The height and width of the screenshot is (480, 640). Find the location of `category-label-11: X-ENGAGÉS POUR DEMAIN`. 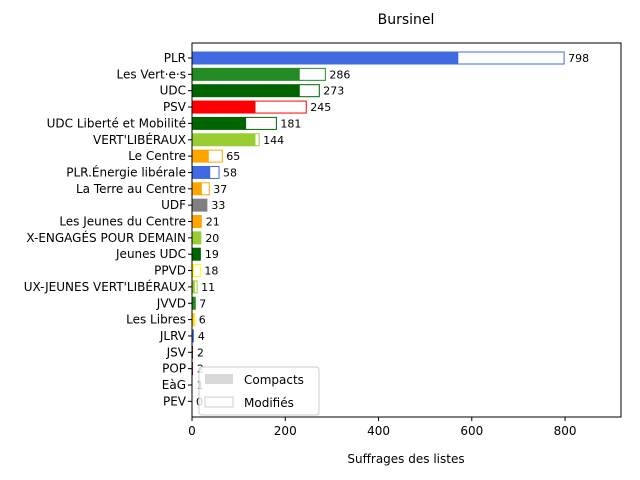

category-label-11: X-ENGAGÉS POUR DEMAIN is located at coordinates (106, 237).